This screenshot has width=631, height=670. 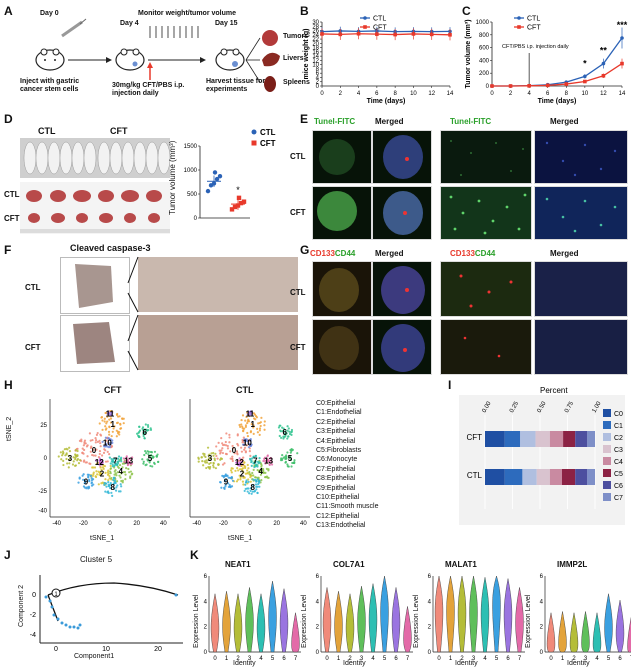 What do you see at coordinates (133, 313) in the screenshot?
I see `ihc-zoom-lines` at bounding box center [133, 313].